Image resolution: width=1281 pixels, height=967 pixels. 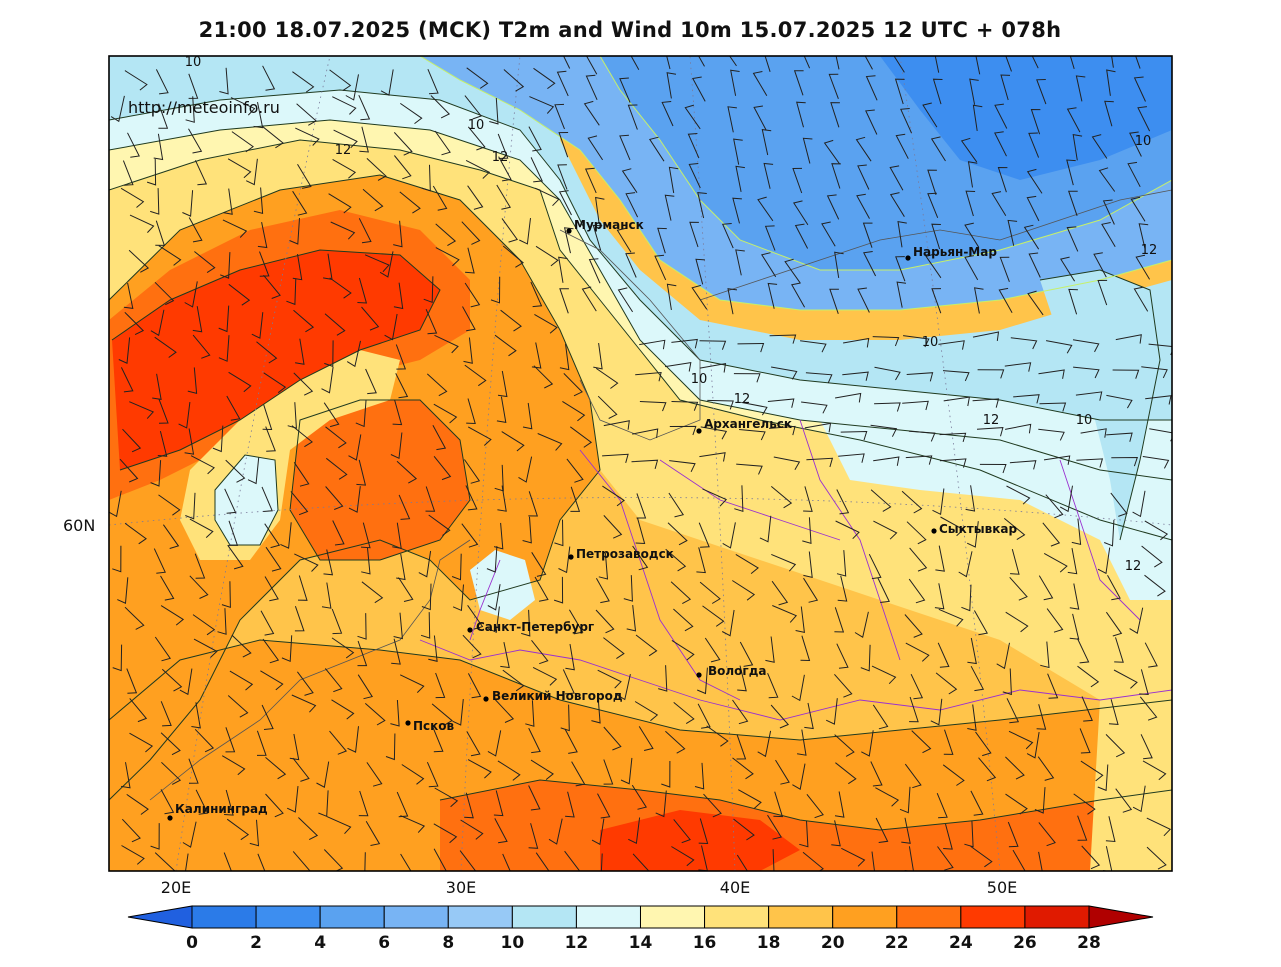 What do you see at coordinates (1089, 943) in the screenshot?
I see `colorbar-tick-label: 28` at bounding box center [1089, 943].